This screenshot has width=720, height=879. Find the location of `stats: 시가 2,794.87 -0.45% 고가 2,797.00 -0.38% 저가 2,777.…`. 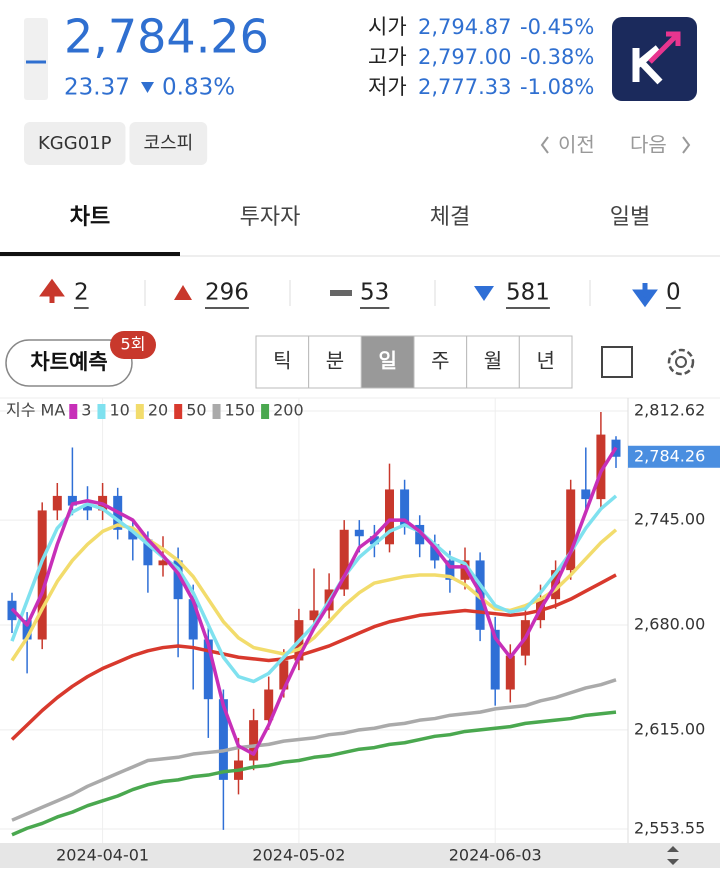

stats: 시가 2,794.87 -0.45% 고가 2,797.00 -0.38% 저가 2,777.… is located at coordinates (481, 57).